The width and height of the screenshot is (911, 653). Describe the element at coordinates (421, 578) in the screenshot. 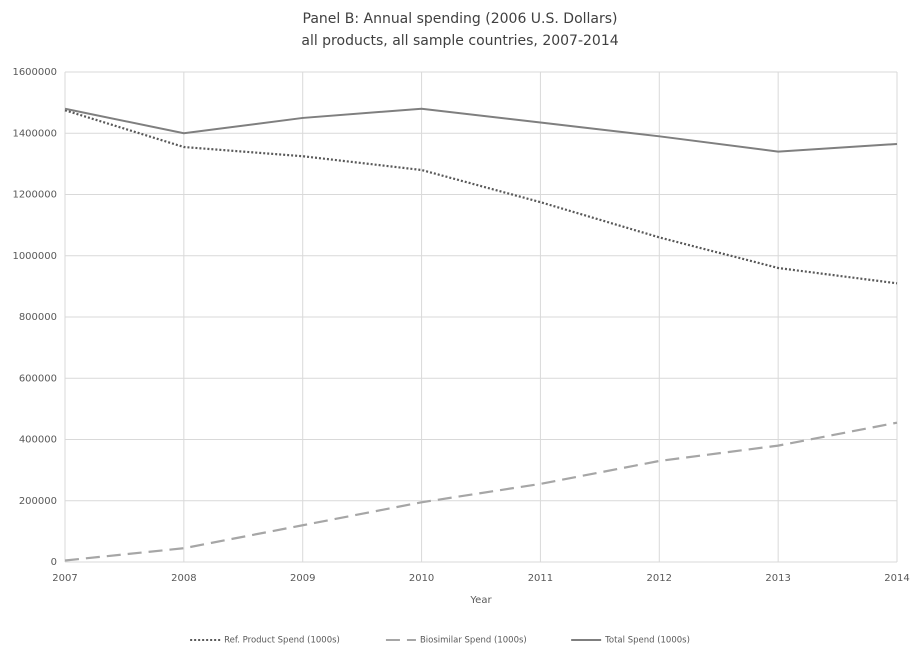

I see `x-tick-label: 2010` at that location.